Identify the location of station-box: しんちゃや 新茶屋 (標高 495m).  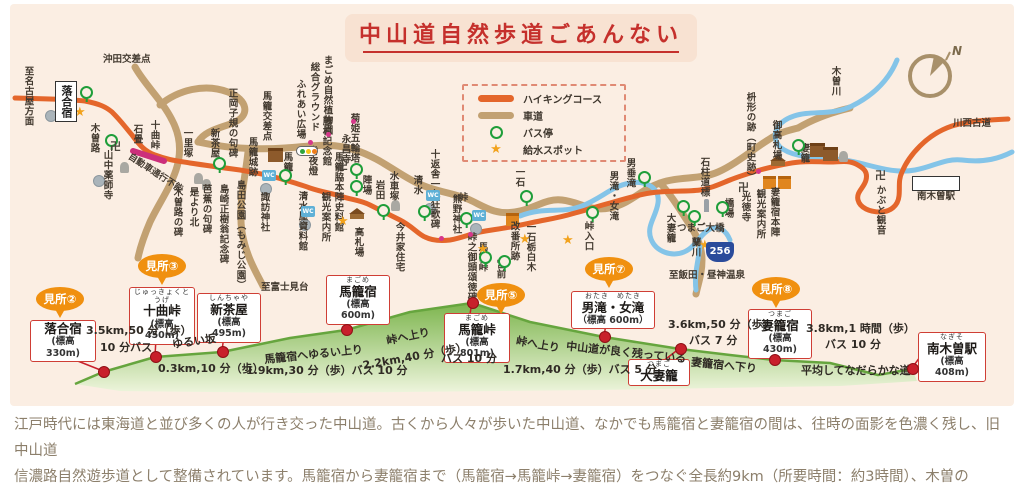
(229, 318).